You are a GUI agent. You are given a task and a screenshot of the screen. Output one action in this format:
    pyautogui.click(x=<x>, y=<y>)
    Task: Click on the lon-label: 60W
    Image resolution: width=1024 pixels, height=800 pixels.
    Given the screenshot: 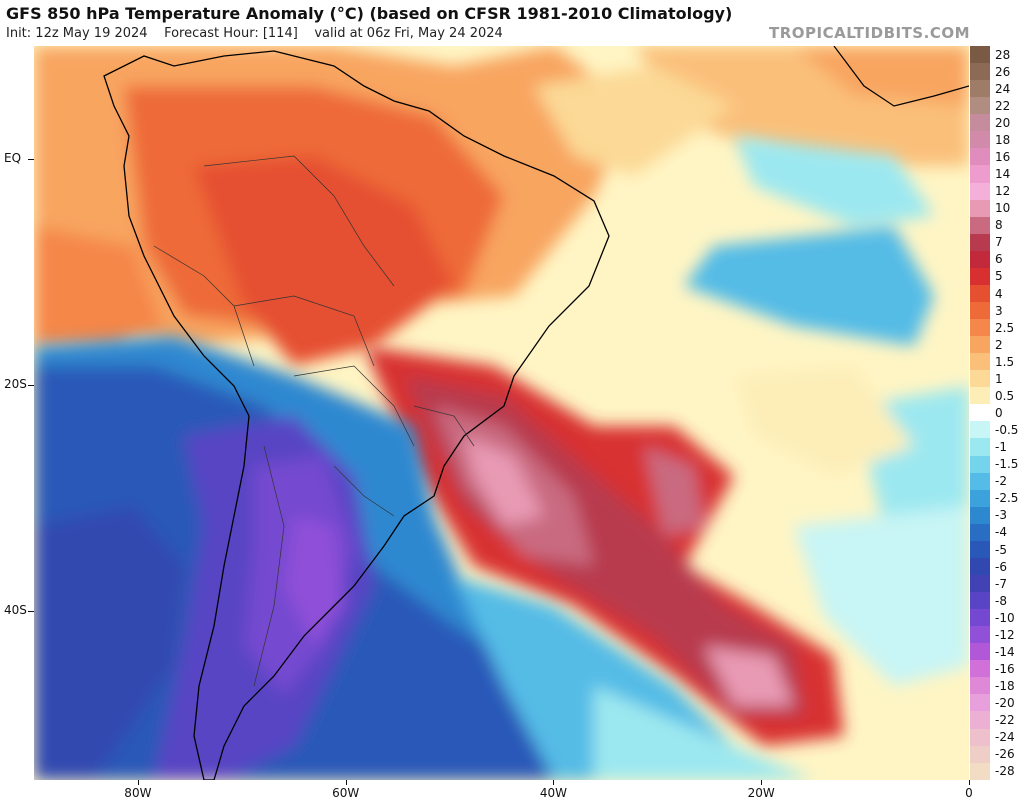 What is the action you would take?
    pyautogui.click(x=346, y=793)
    